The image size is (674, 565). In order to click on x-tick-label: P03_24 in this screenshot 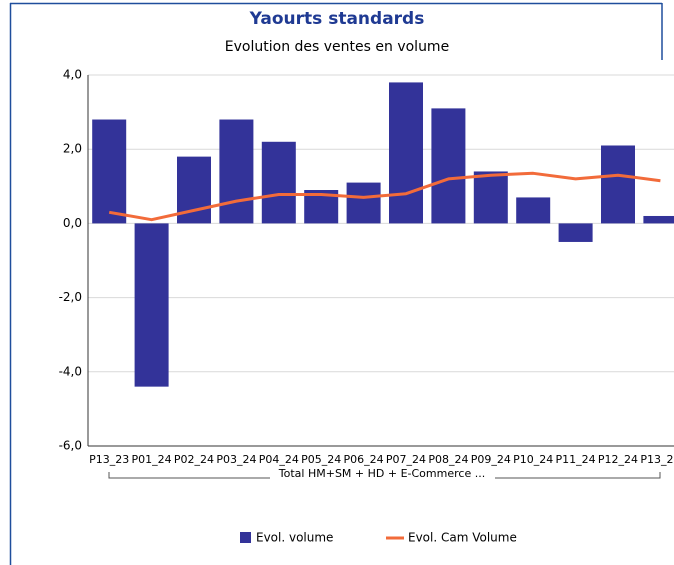, I will do `click(236, 459)`.